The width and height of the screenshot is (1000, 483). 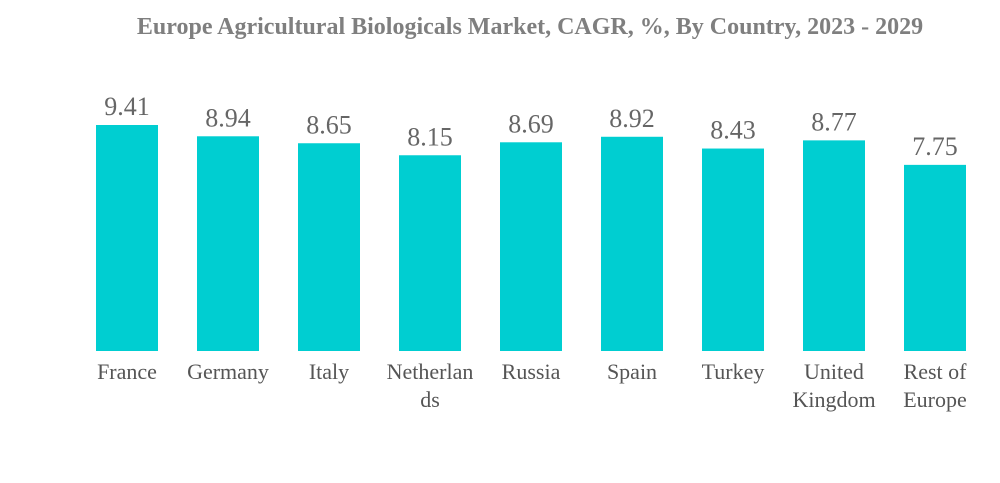 I want to click on bar-turkey, so click(x=733, y=249).